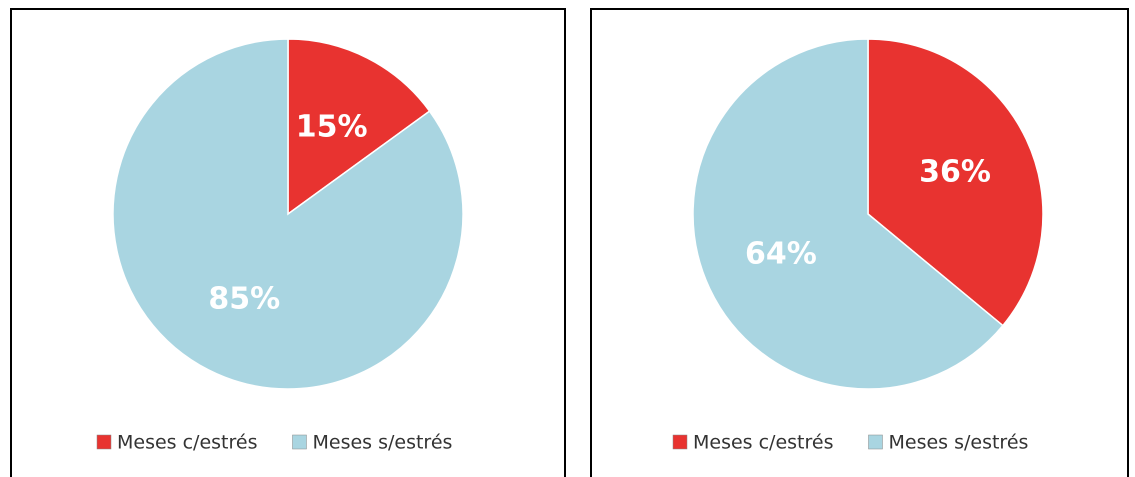  Describe the element at coordinates (781, 253) in the screenshot. I see `value-label: 64%` at that location.